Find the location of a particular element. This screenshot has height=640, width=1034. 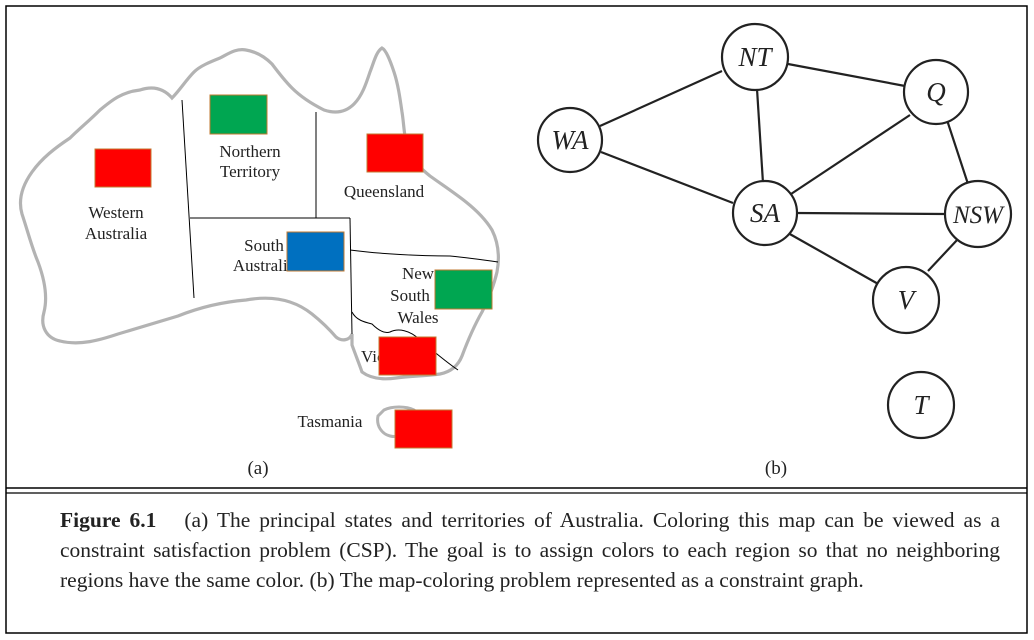

panel-b-label: (b) is located at coordinates (776, 468).